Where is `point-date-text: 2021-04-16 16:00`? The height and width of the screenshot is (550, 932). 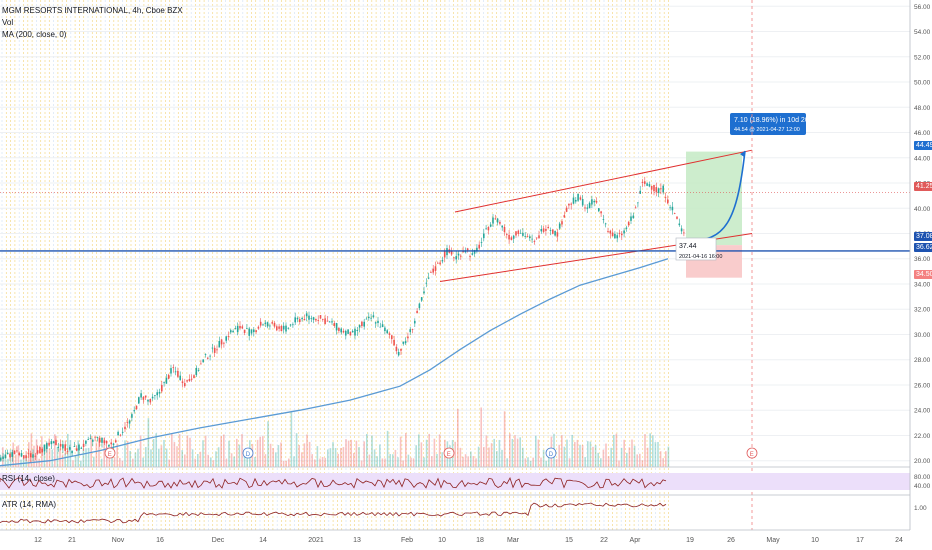 point-date-text: 2021-04-16 16:00 is located at coordinates (700, 257).